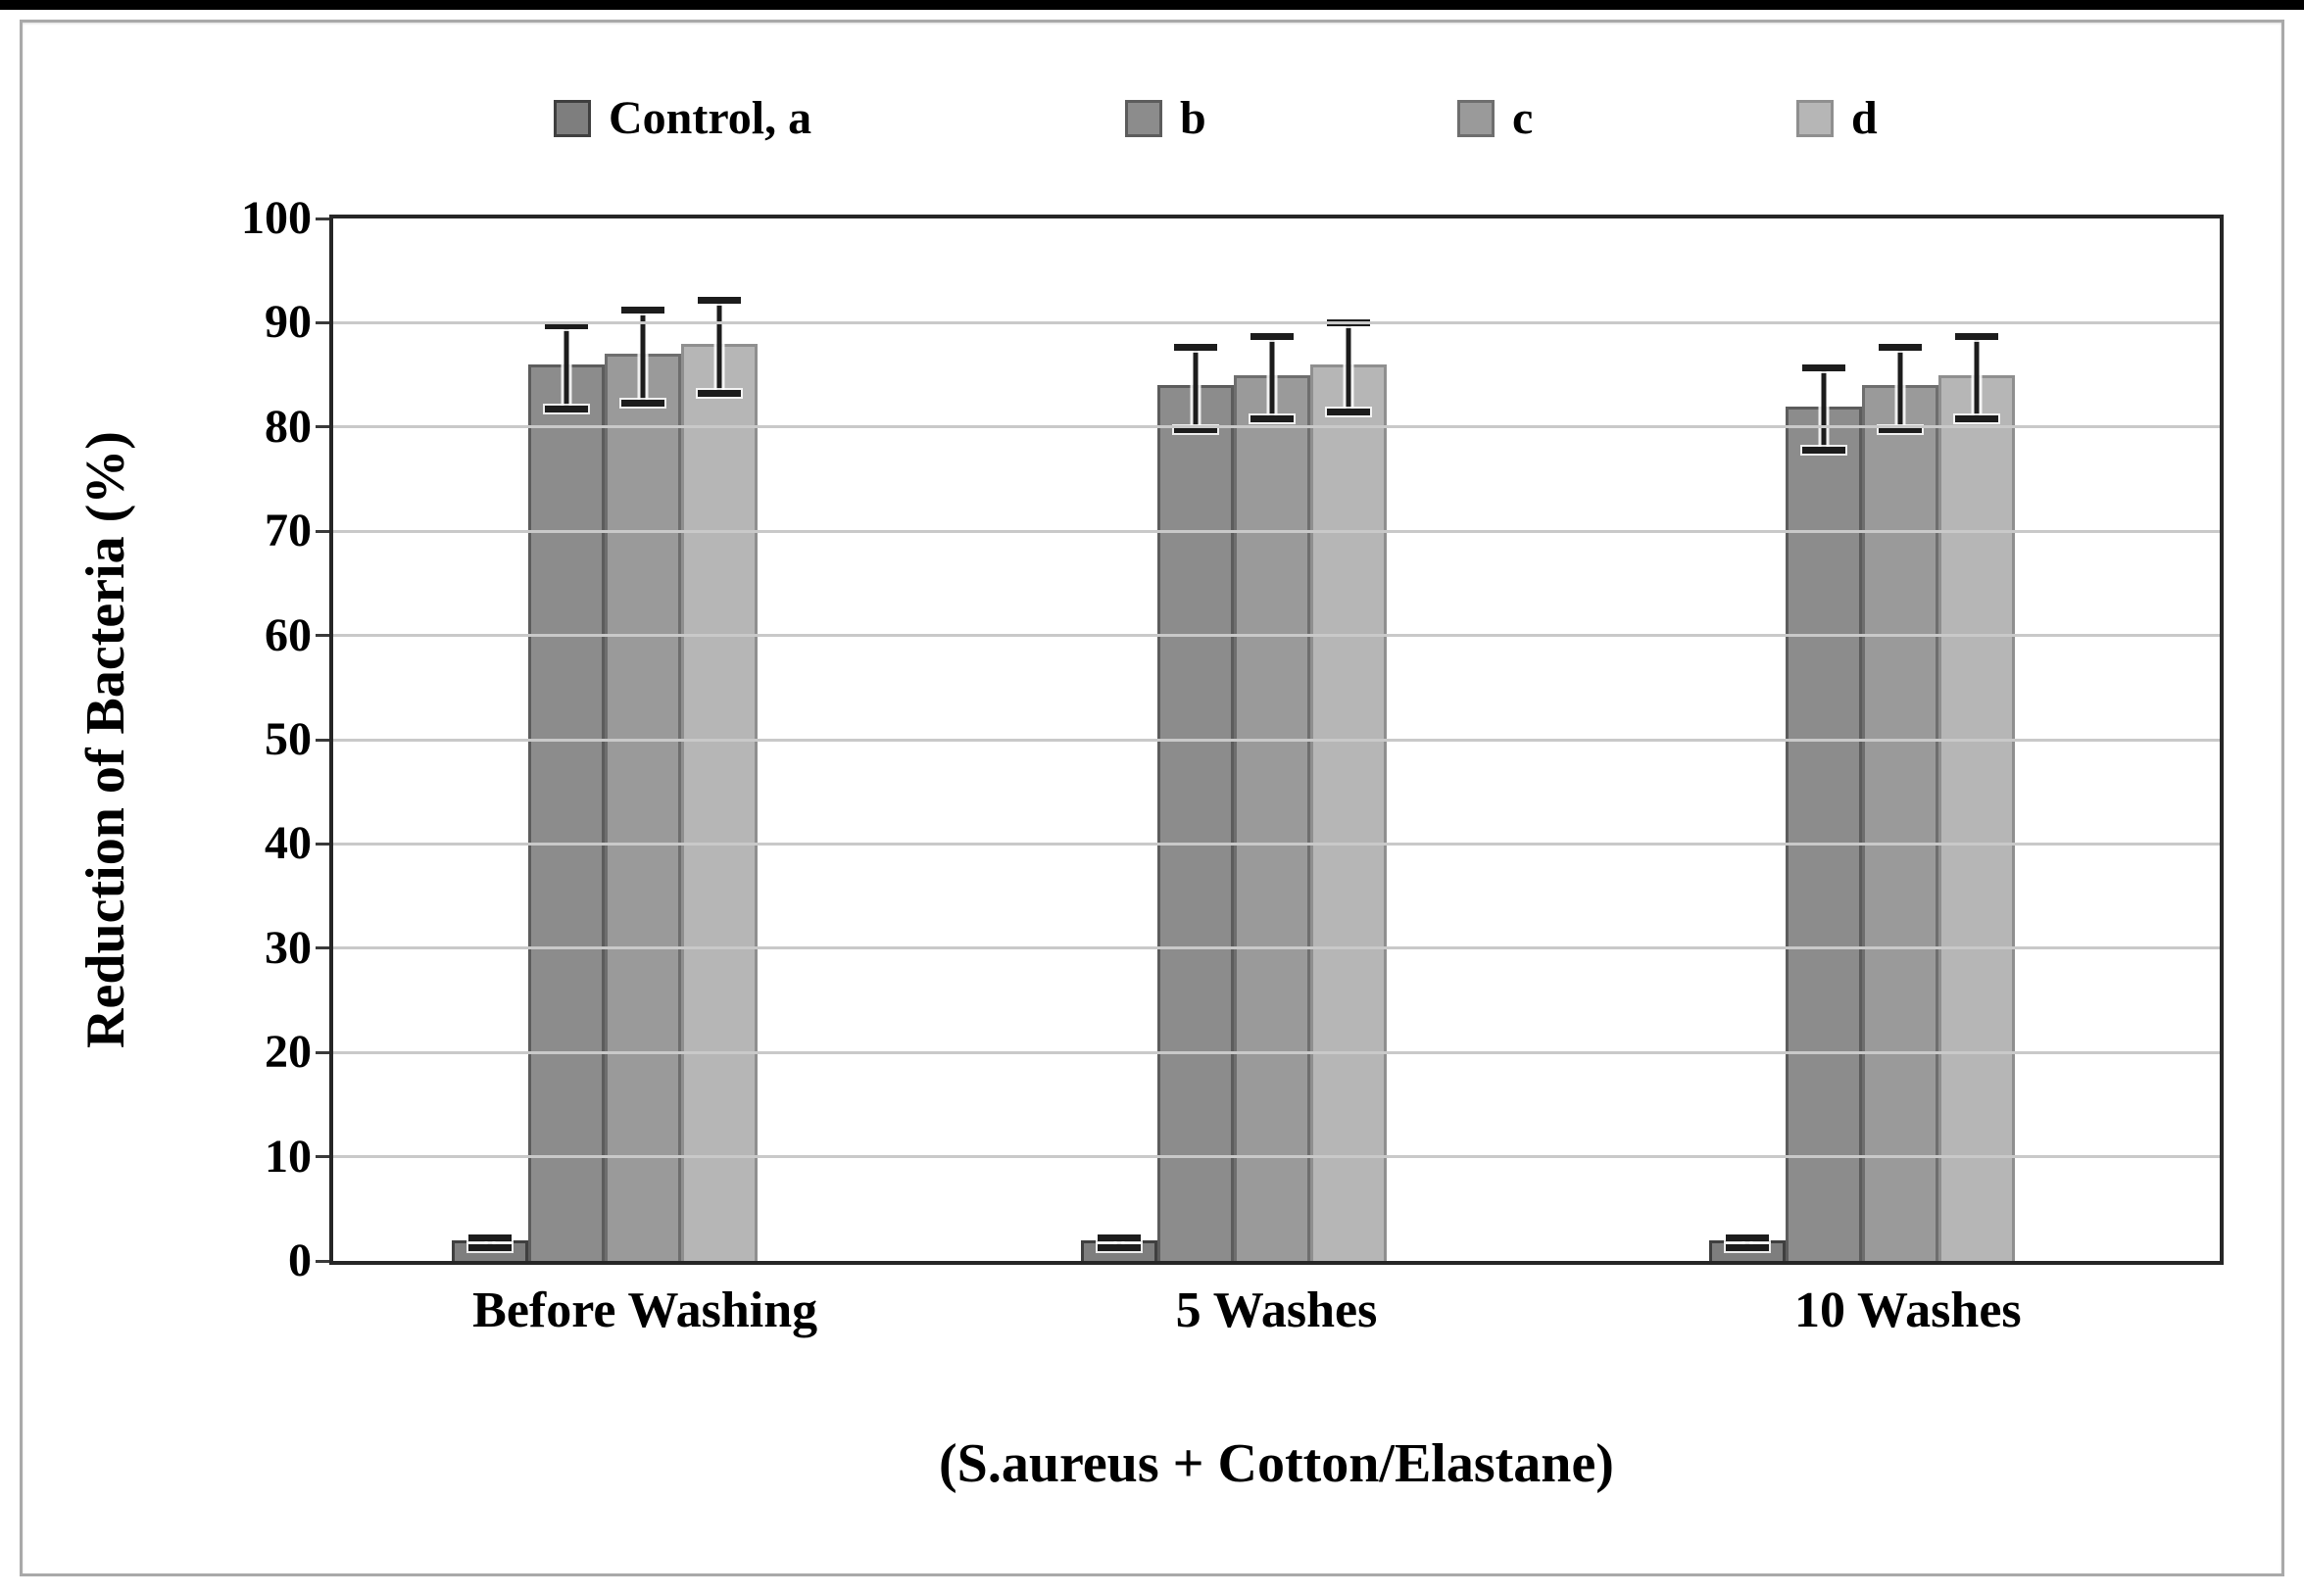 The image size is (2304, 1596). Describe the element at coordinates (288, 322) in the screenshot. I see `y-tick-label-90: 90` at that location.